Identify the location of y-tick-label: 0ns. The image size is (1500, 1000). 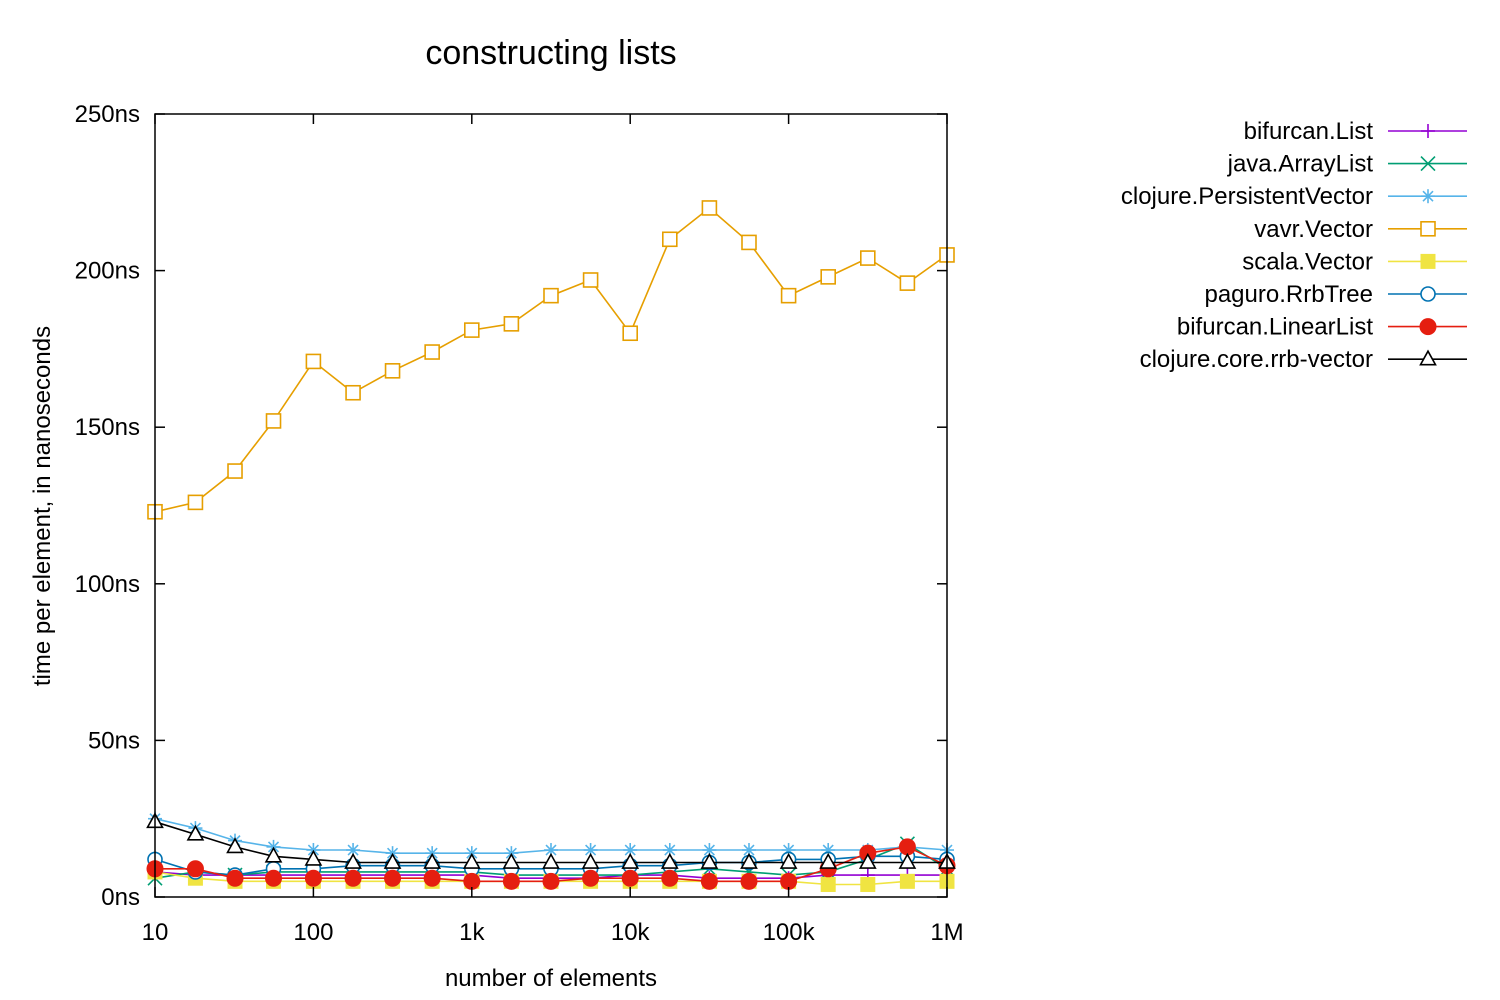
(120, 897).